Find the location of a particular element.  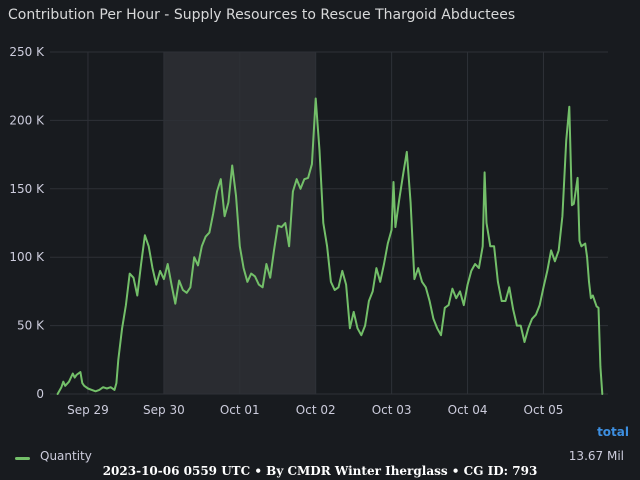

legend-header-total: total is located at coordinates (613, 432).